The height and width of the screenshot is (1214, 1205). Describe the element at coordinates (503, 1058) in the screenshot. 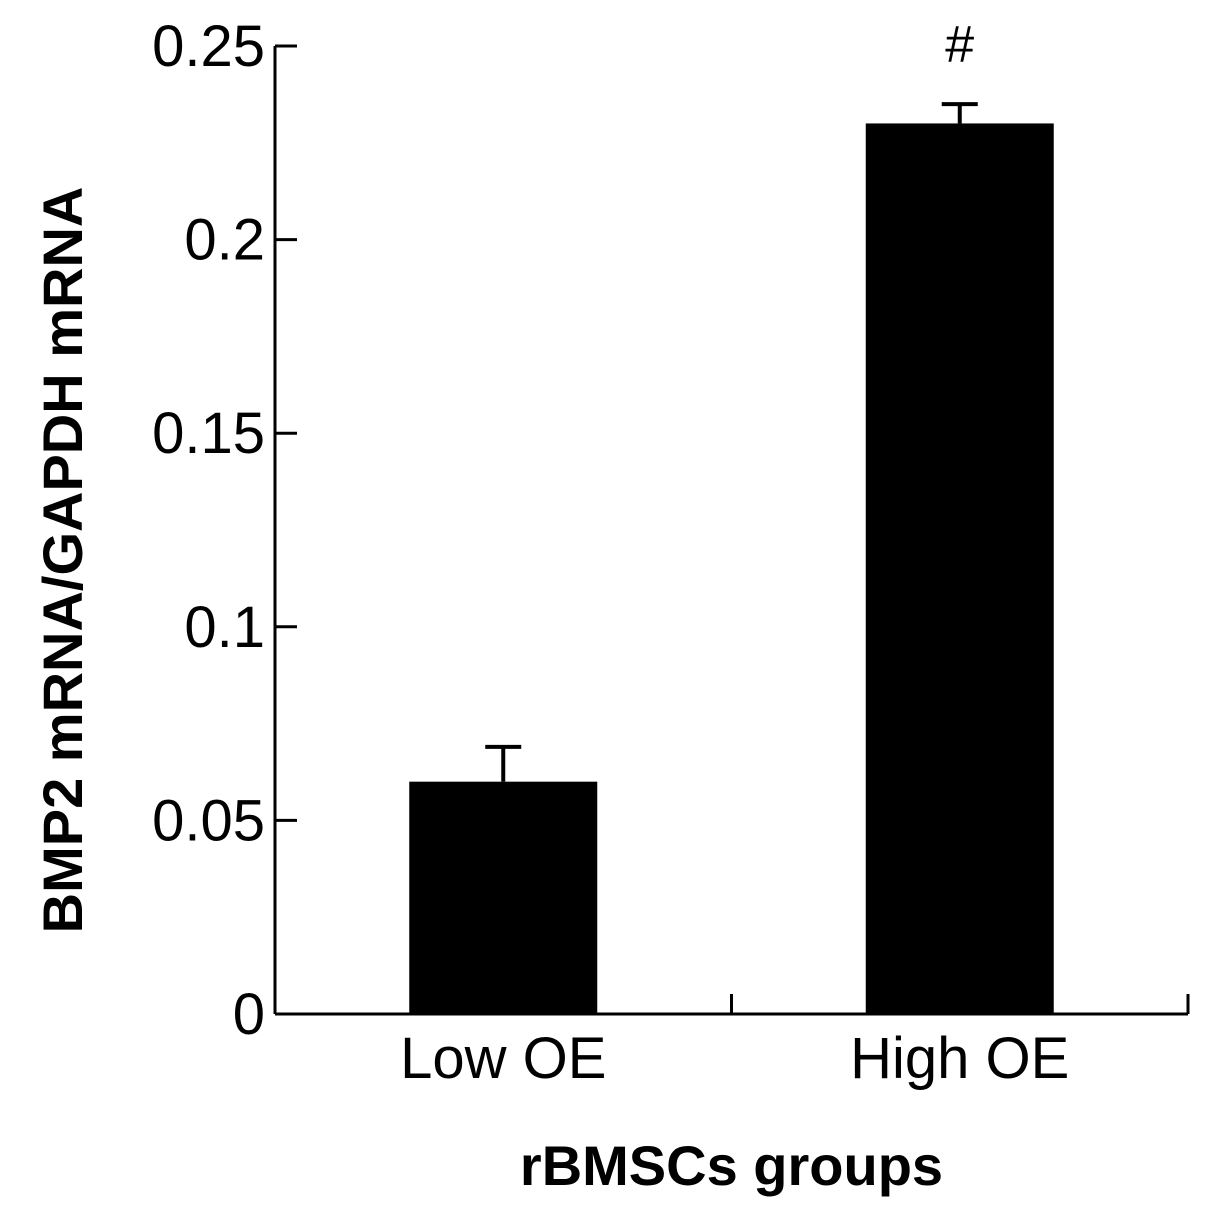

I see `x-tick-label: Low OE` at that location.